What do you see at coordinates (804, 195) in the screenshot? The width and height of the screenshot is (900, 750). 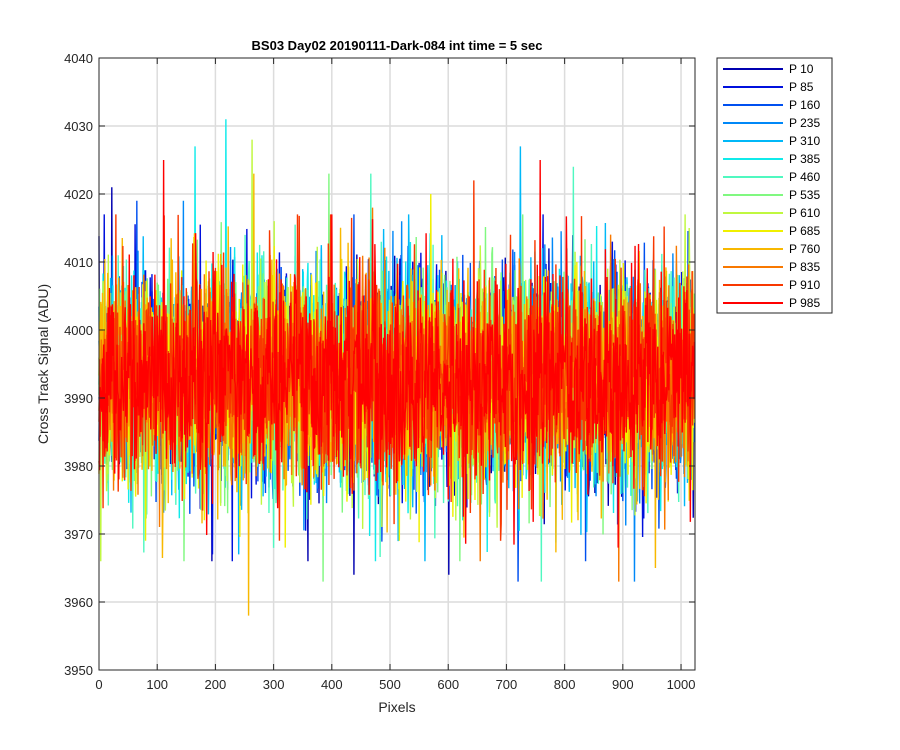 I see `legend-label: P 535` at bounding box center [804, 195].